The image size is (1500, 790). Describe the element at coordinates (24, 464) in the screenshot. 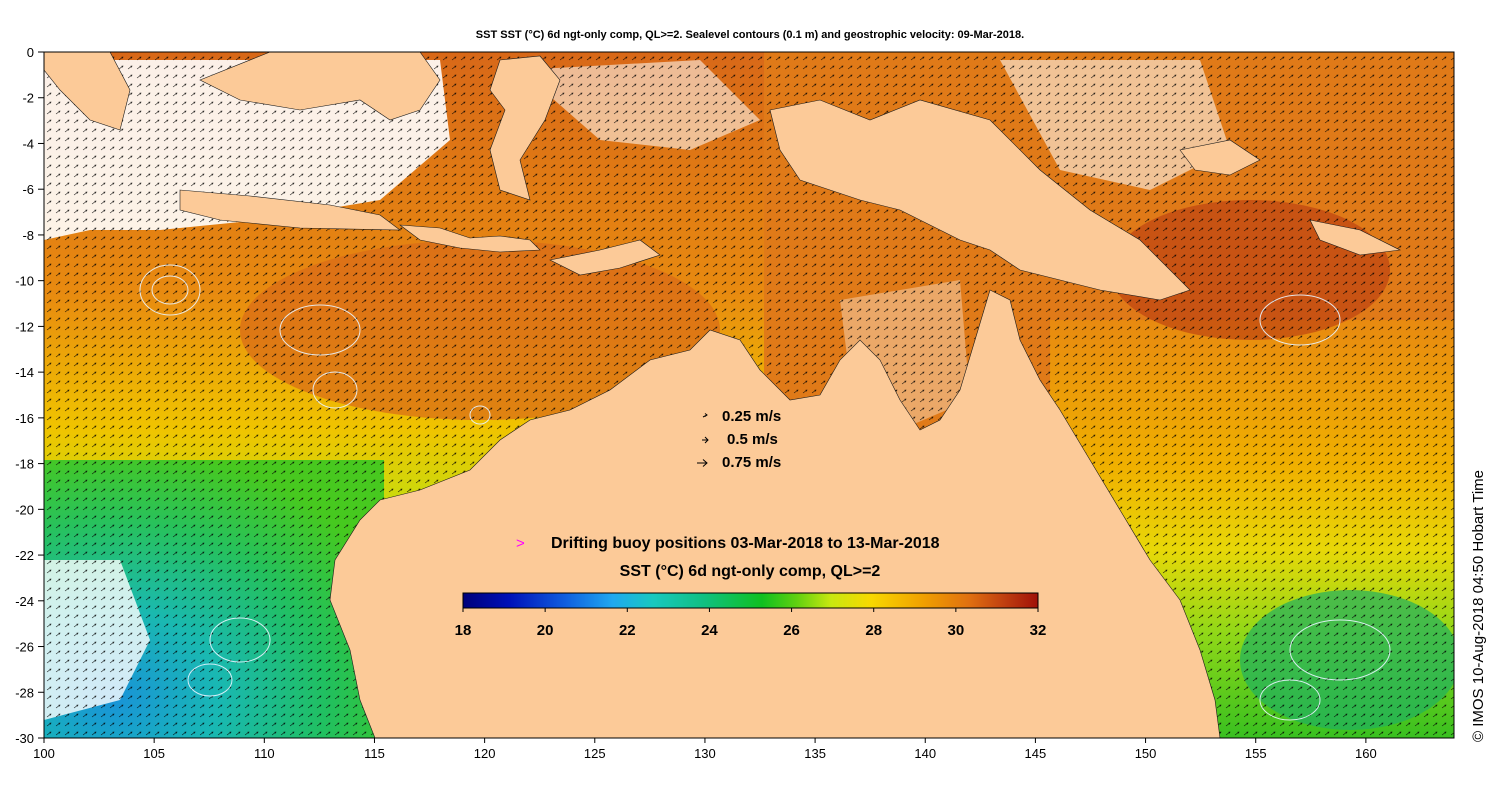

I see `y-tick-label: -18` at that location.